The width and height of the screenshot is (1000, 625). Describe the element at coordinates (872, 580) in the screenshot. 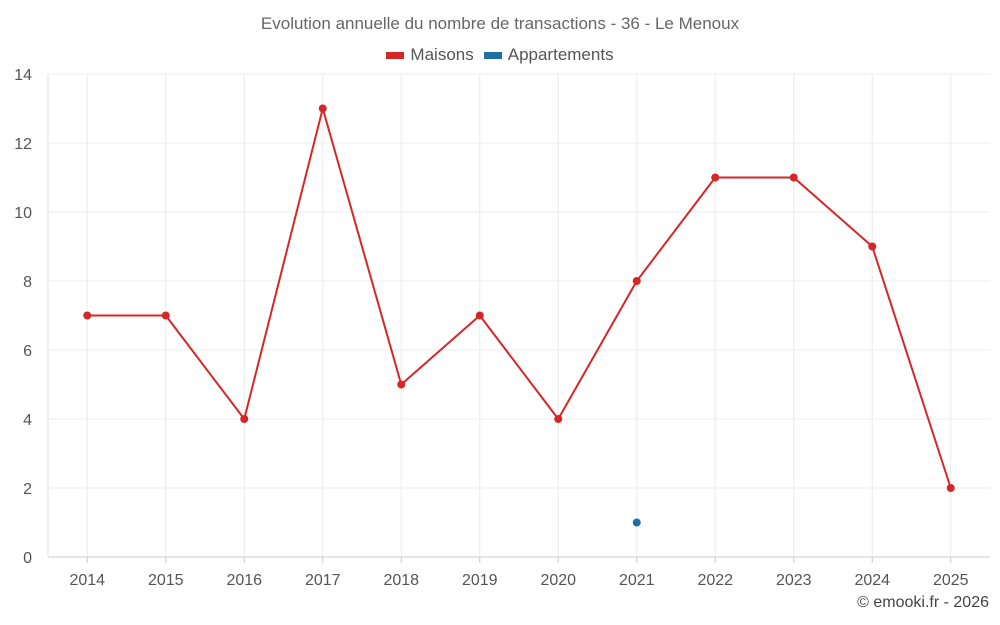

I see `x-tick-label: 2024` at that location.